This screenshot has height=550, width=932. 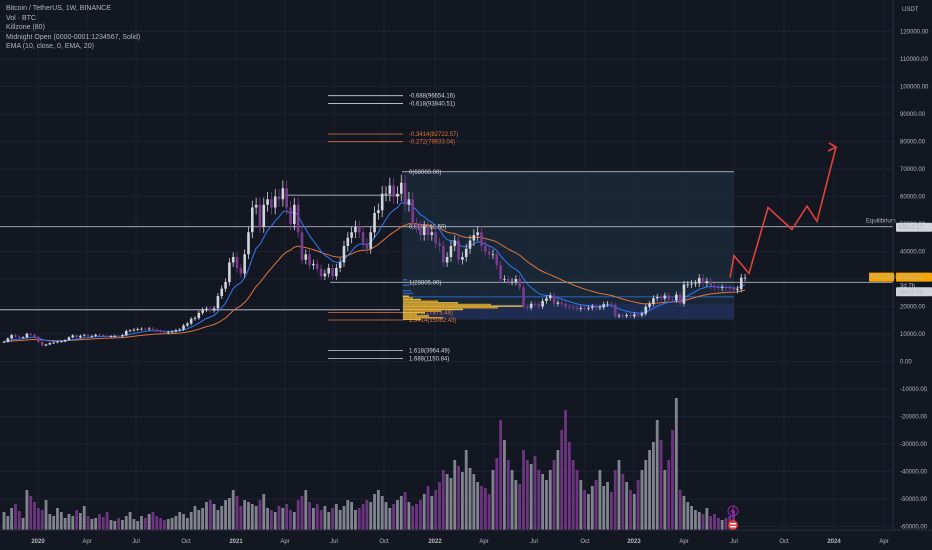 What do you see at coordinates (913, 308) in the screenshot?
I see `price-tick: 20000.00` at bounding box center [913, 308].